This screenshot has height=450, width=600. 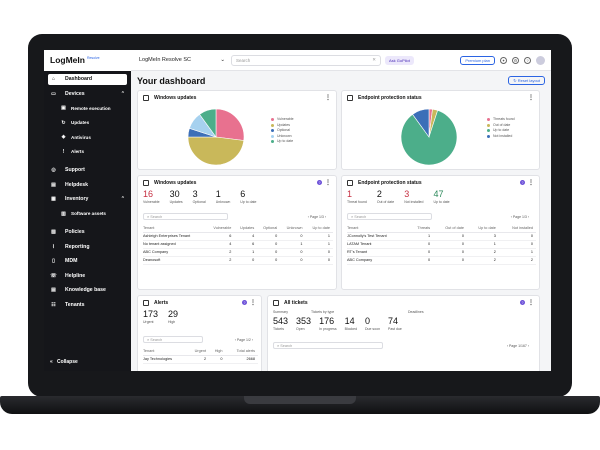 I want to click on stat-item: 3 Optional, so click(x=199, y=196).